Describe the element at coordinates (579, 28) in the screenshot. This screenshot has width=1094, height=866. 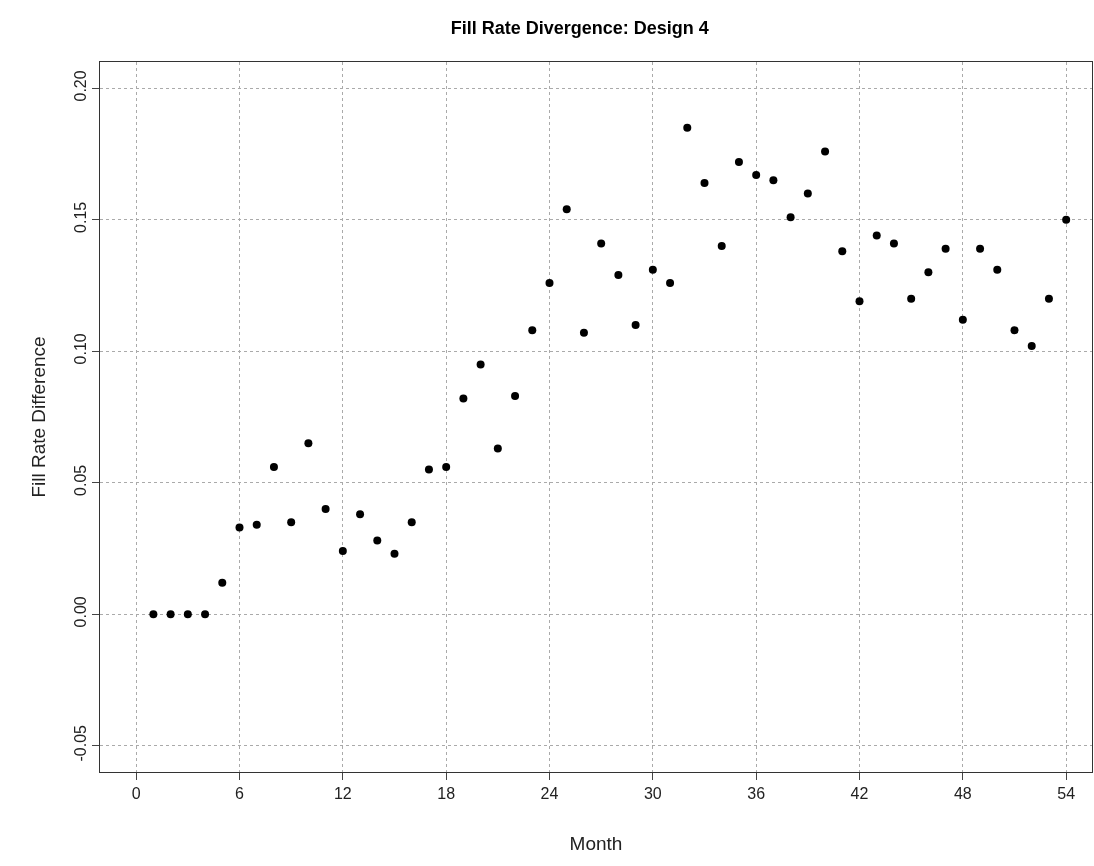
I see `chart-title: Fill Rate Divergence: Design 4` at that location.